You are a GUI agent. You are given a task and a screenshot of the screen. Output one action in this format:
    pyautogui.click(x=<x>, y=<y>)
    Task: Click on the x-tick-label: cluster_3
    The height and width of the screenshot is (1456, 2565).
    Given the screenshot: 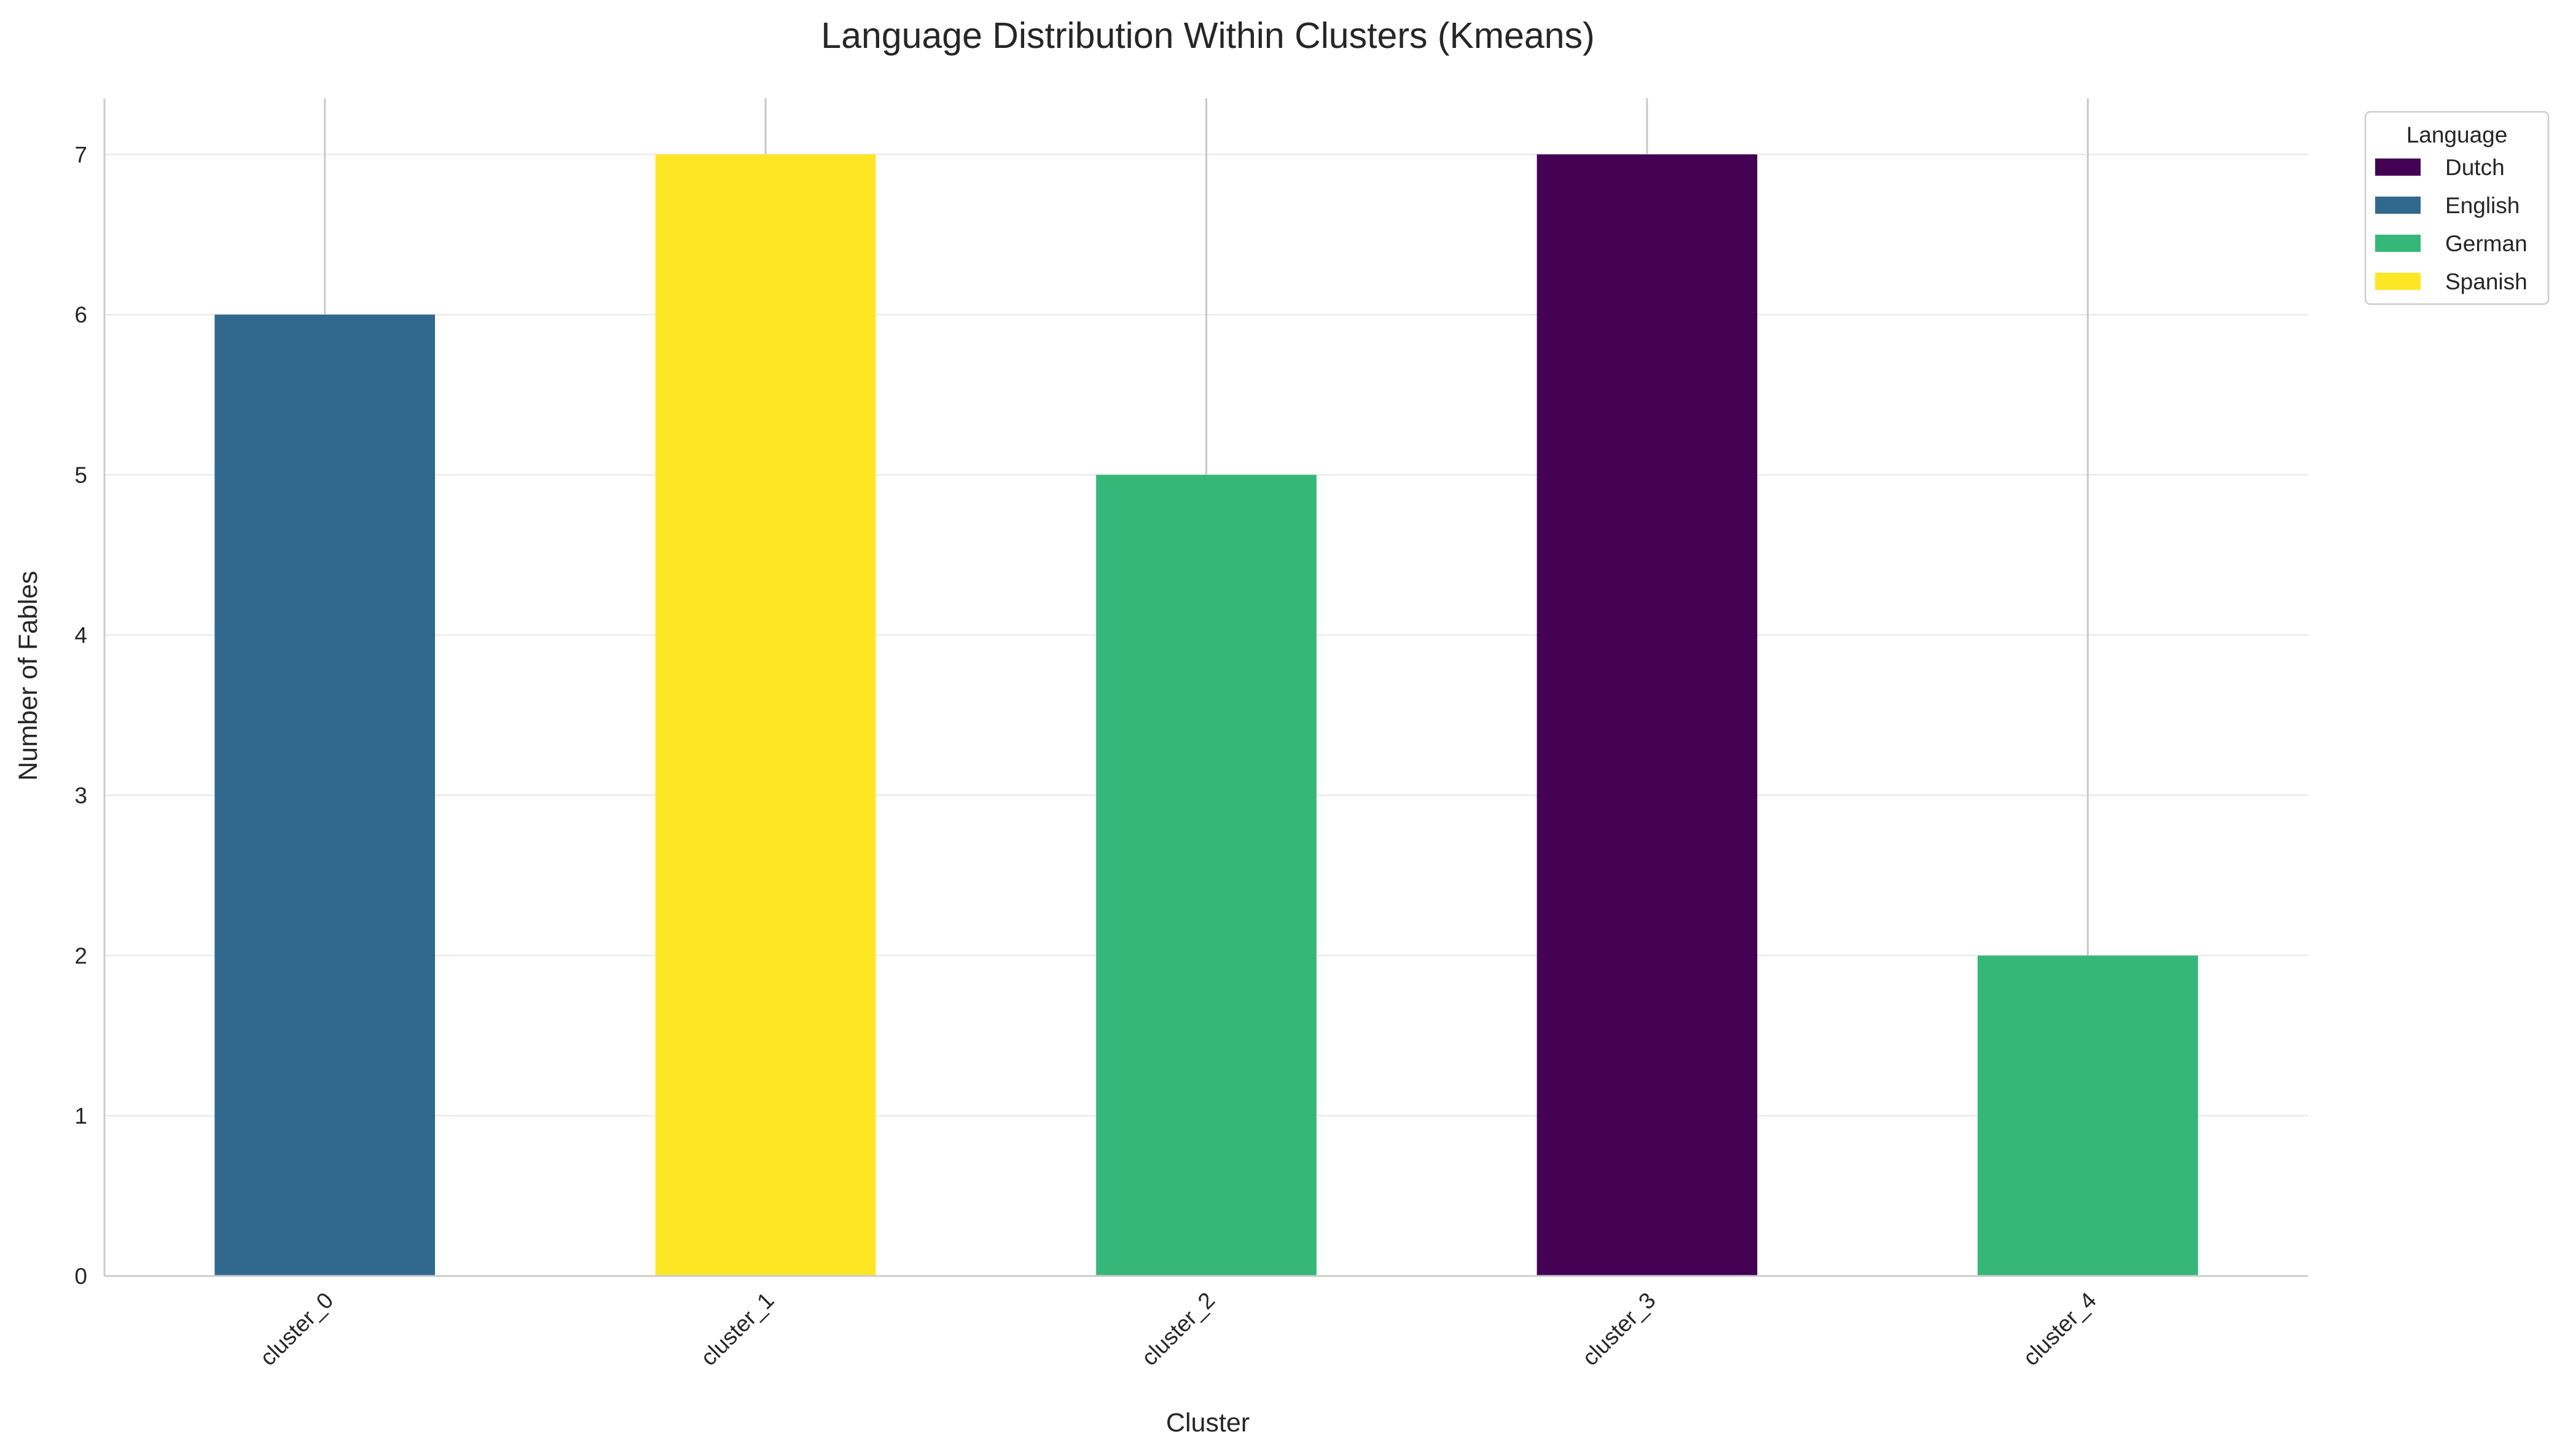 What is the action you would take?
    pyautogui.click(x=1619, y=1329)
    